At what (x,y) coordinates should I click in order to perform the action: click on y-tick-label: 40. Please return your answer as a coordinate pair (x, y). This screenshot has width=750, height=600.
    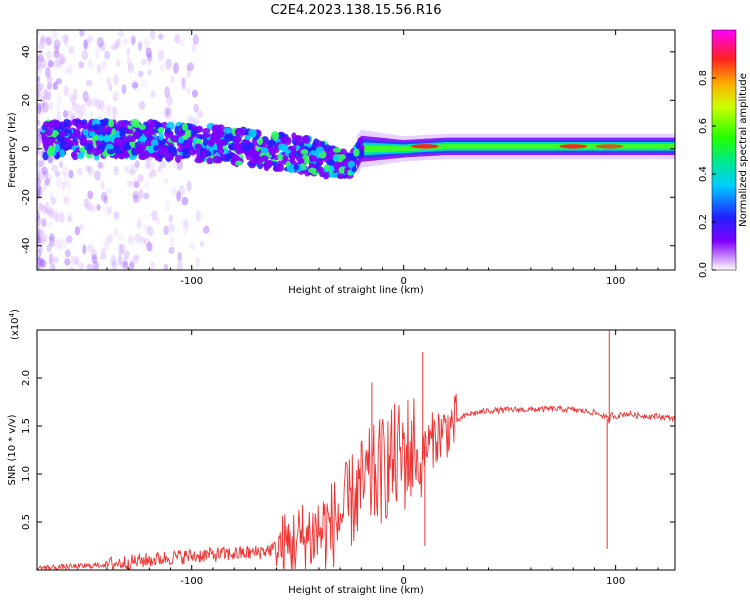
    Looking at the image, I should click on (26, 51).